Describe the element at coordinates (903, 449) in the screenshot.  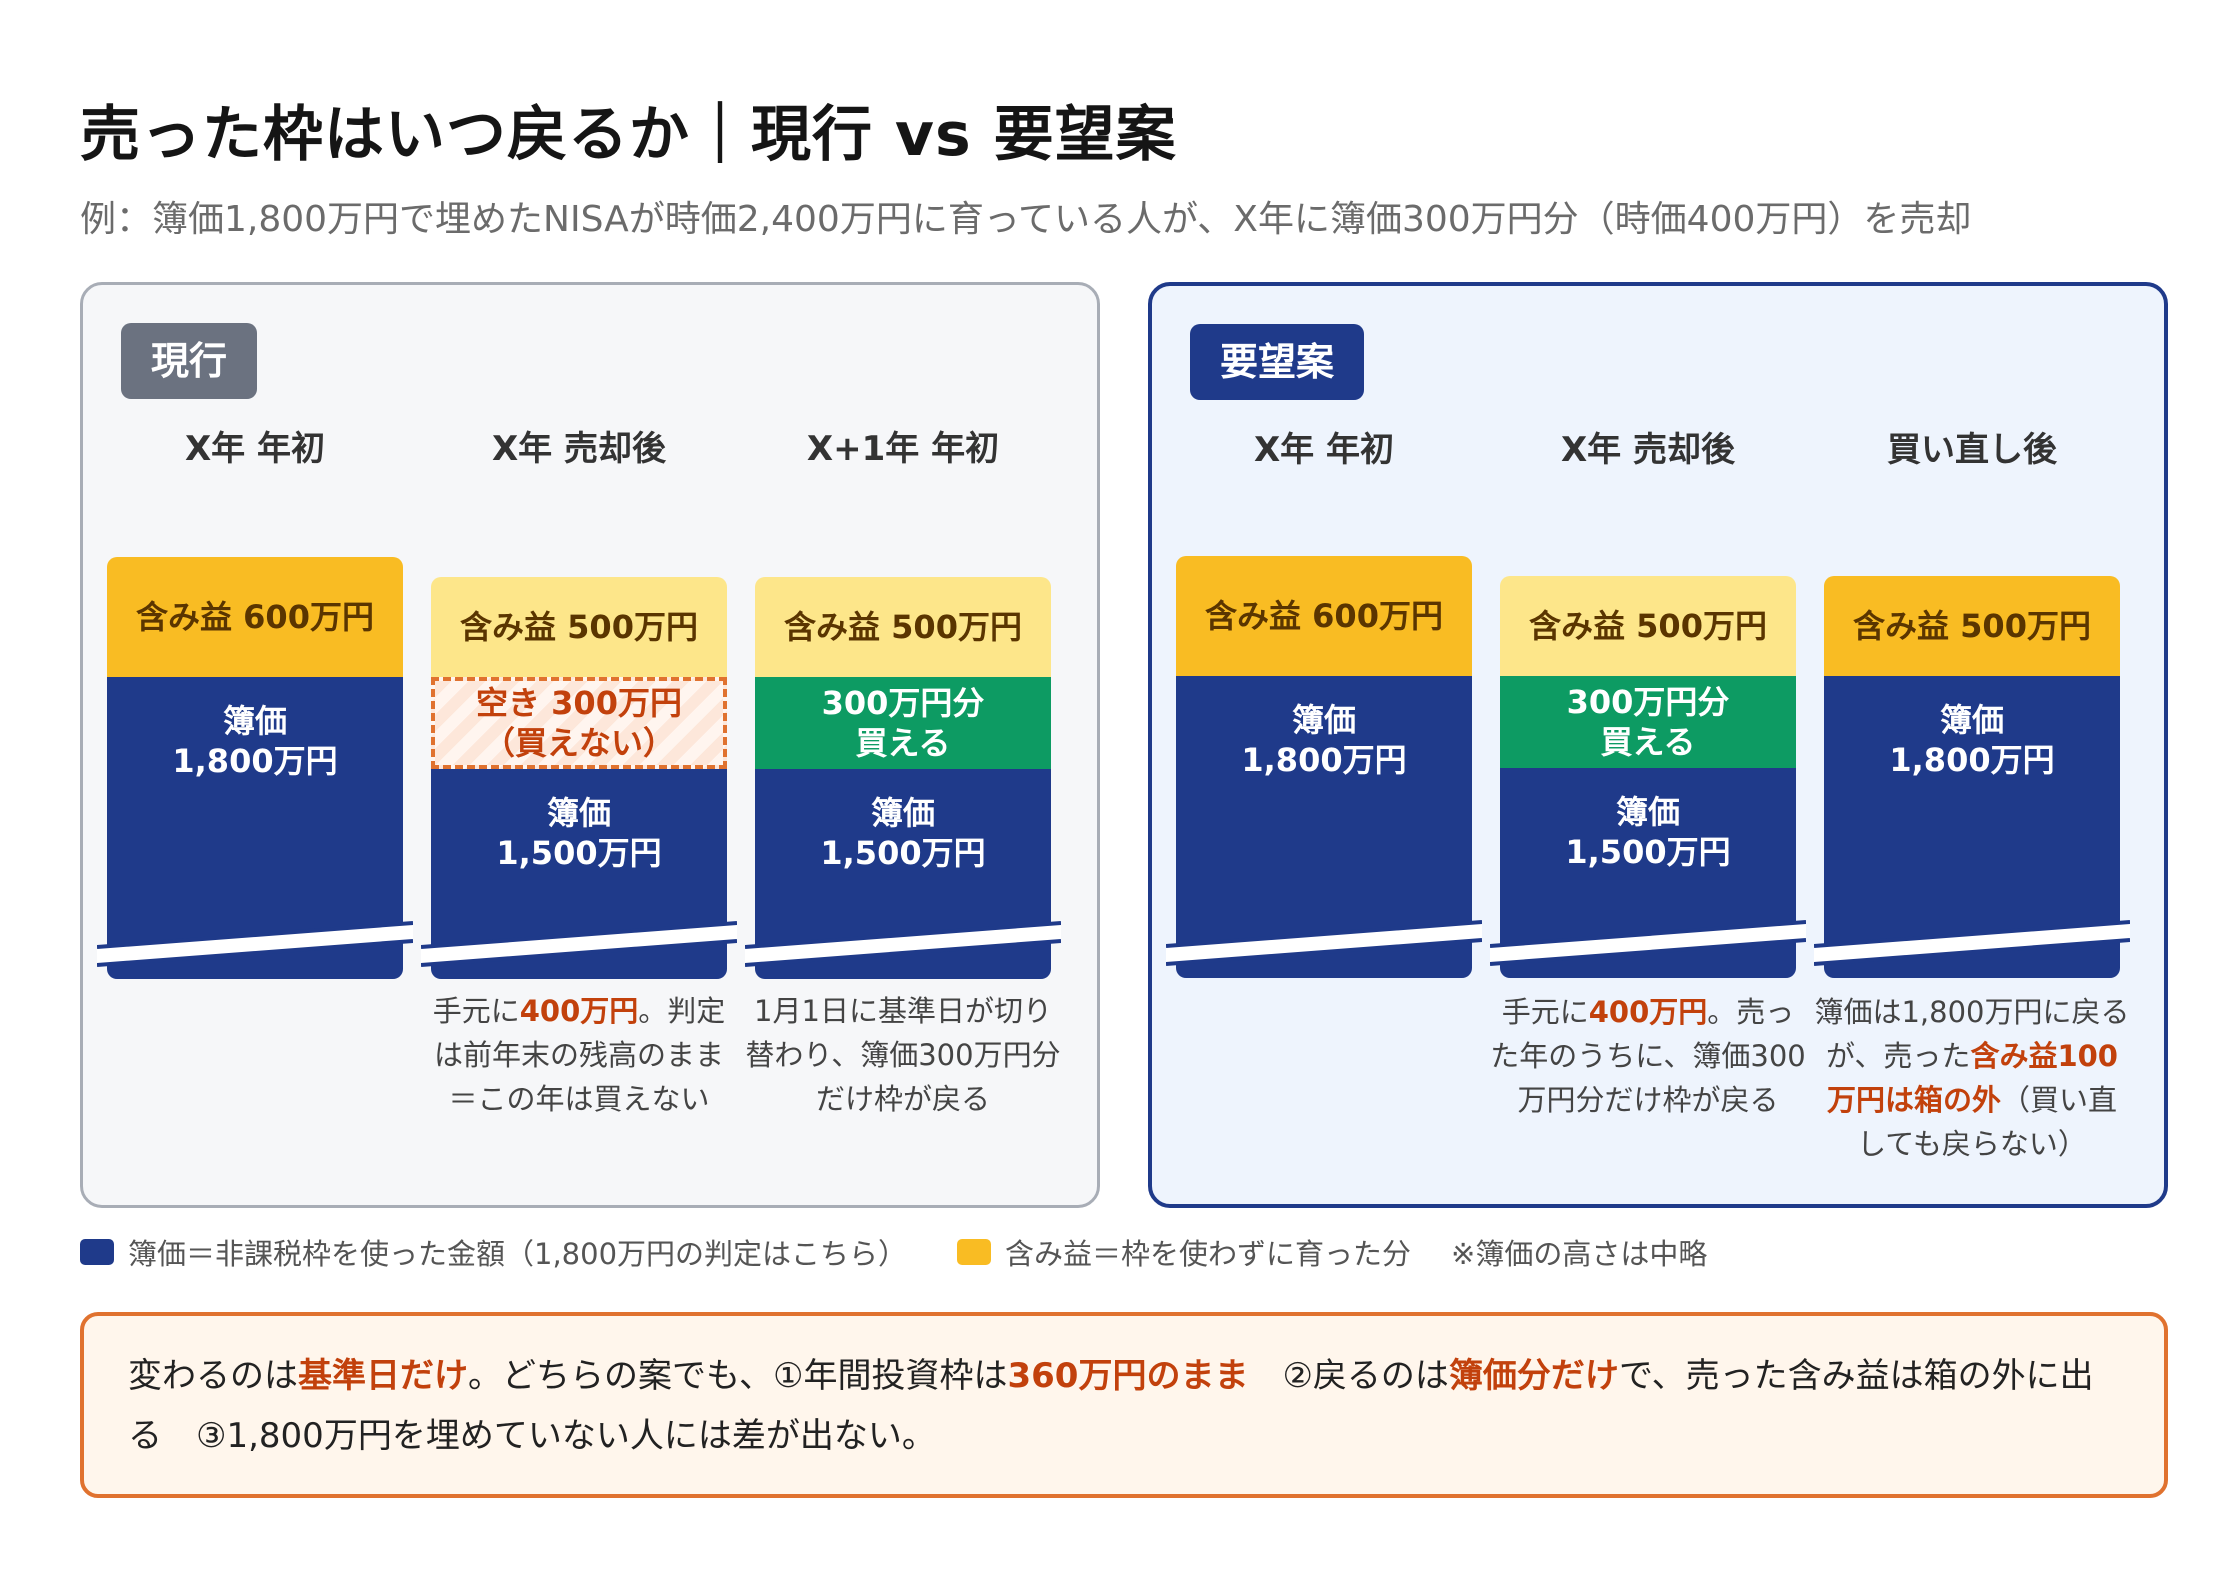
I see `column-header: X+1年 年初` at that location.